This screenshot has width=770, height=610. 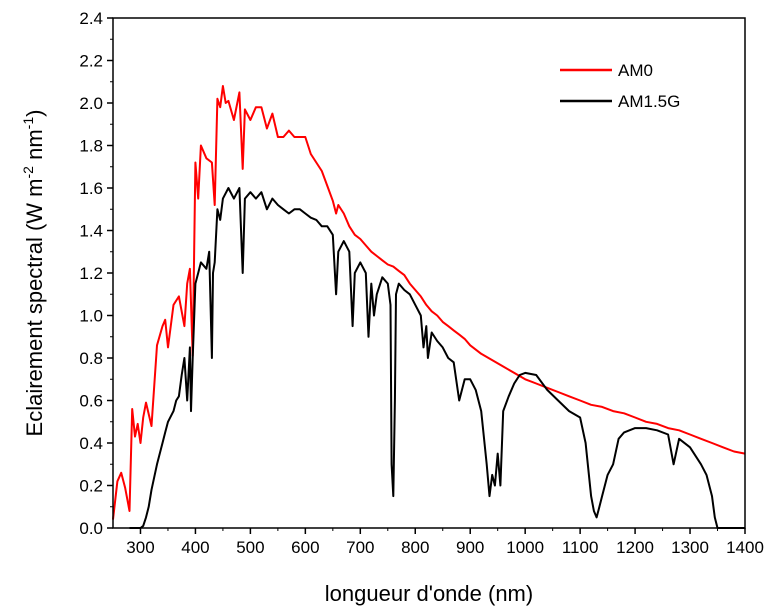 What do you see at coordinates (28, 172) in the screenshot?
I see `y-axis-title-sup1: -2` at bounding box center [28, 172].